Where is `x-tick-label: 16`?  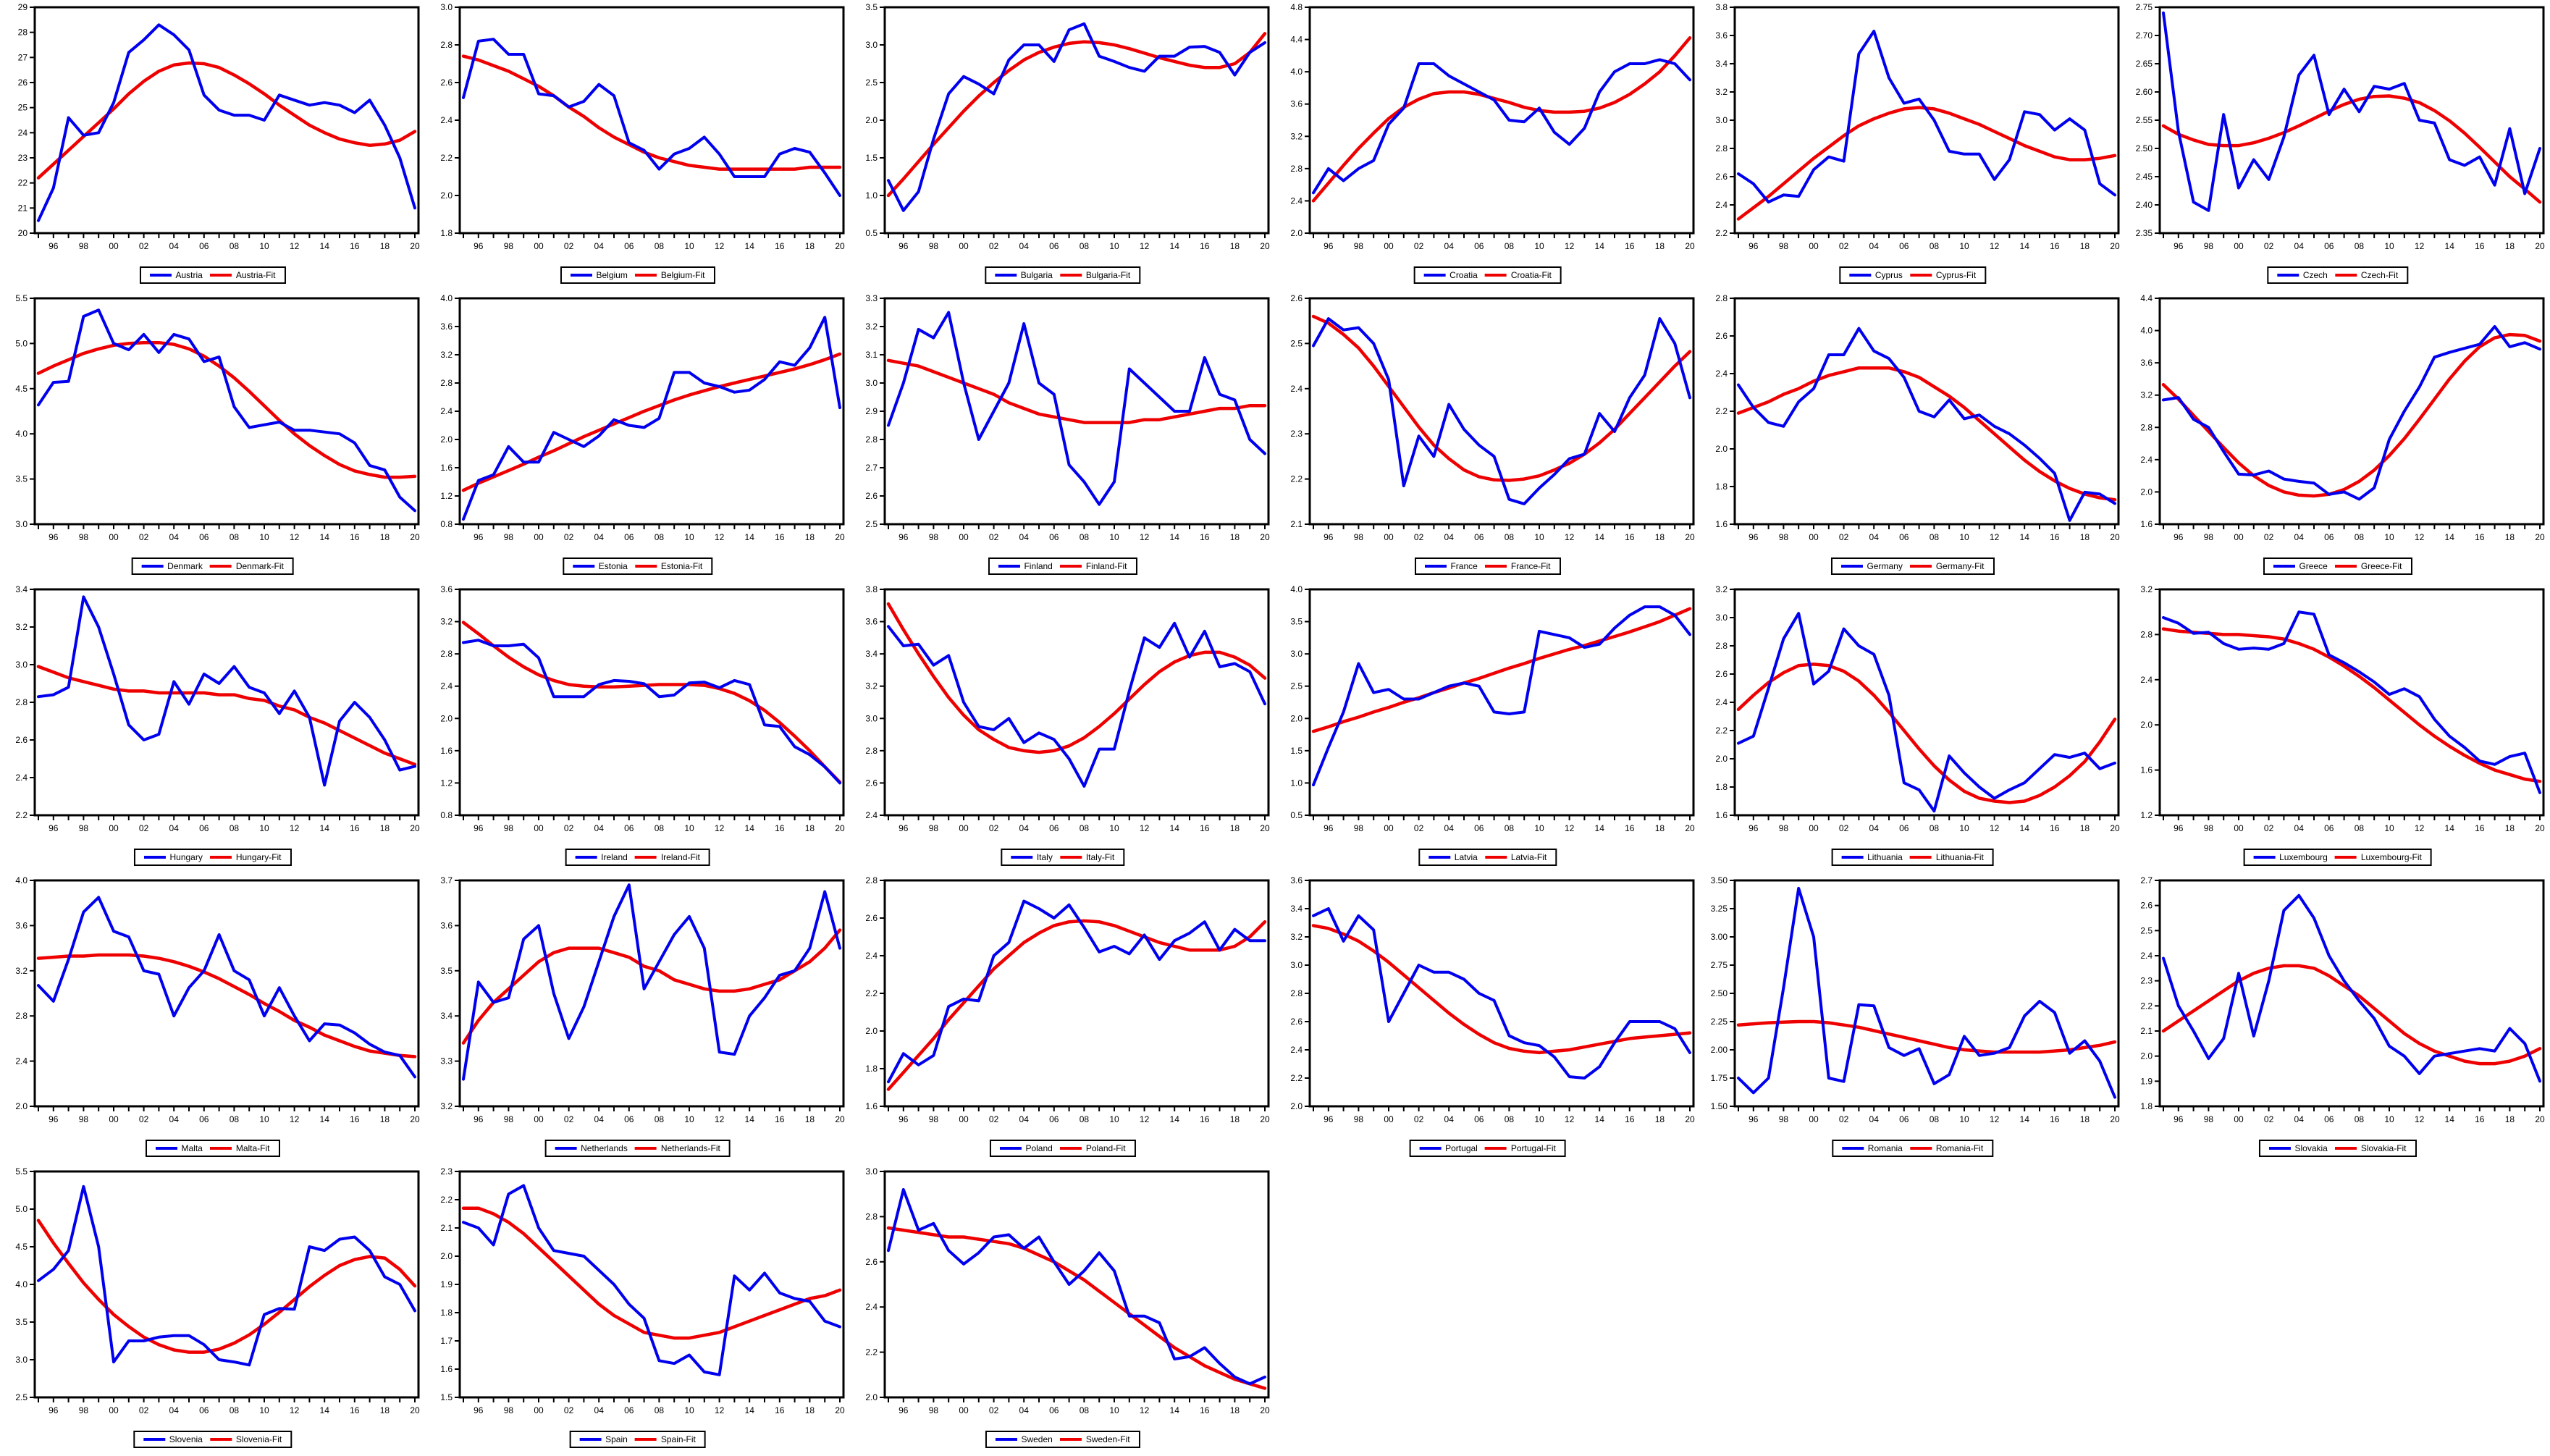 x-tick-label: 16 is located at coordinates (2055, 828).